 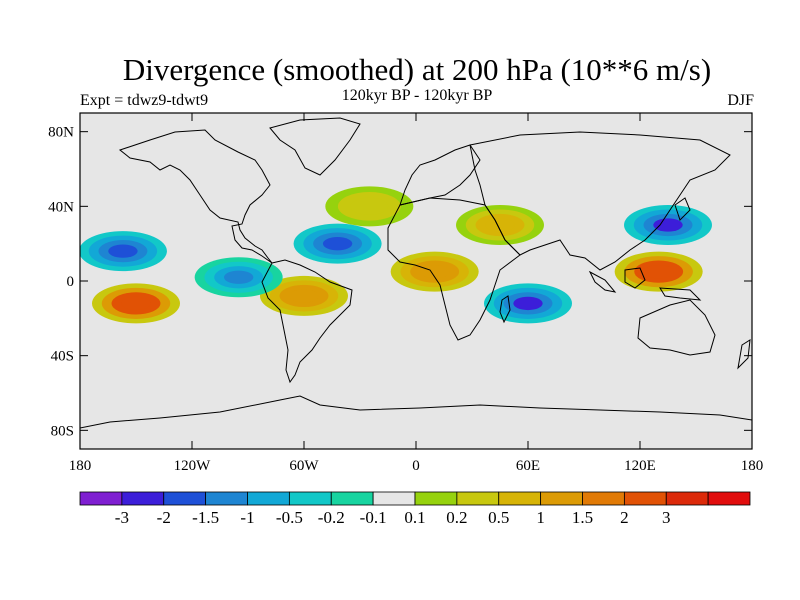 I want to click on colorbar-label: -3, so click(x=122, y=517).